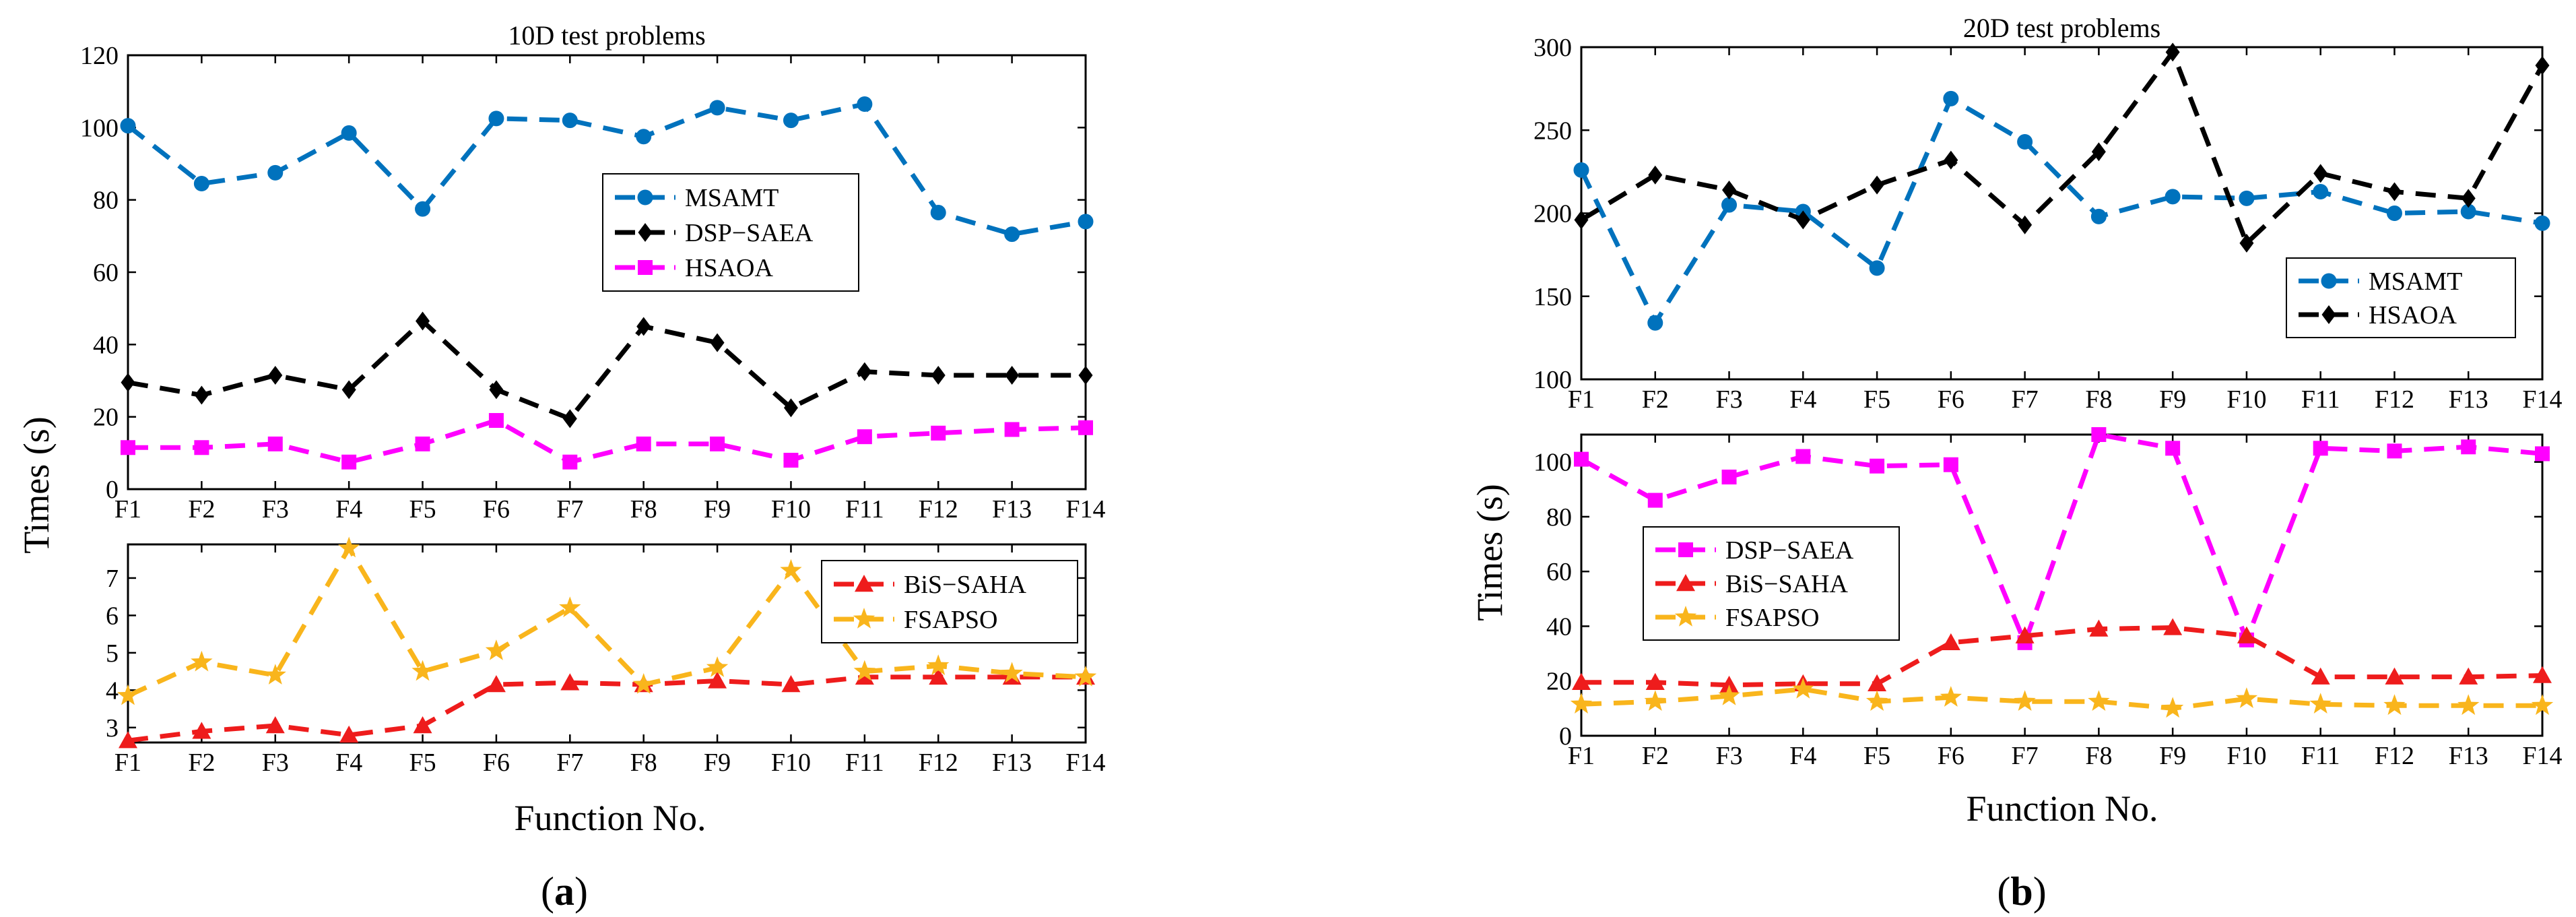 The height and width of the screenshot is (917, 2576). I want to click on chart-title: 10D test problems, so click(606, 35).